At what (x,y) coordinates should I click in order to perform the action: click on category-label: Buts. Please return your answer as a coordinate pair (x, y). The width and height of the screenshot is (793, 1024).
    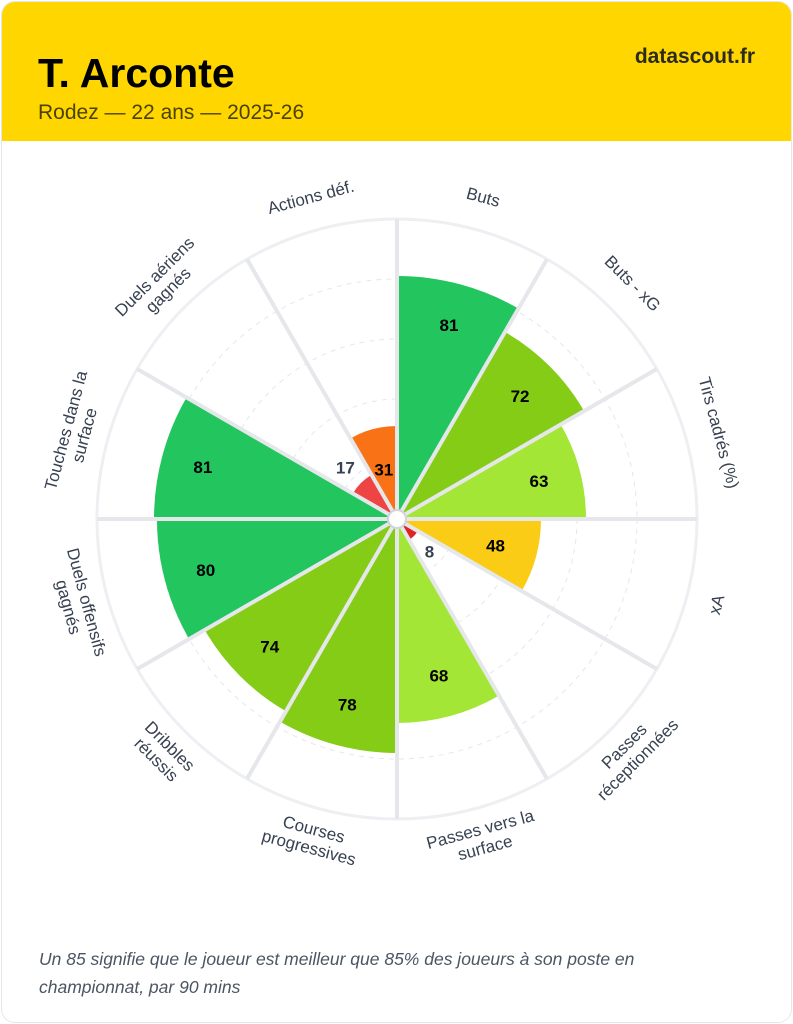
    Looking at the image, I should click on (483, 197).